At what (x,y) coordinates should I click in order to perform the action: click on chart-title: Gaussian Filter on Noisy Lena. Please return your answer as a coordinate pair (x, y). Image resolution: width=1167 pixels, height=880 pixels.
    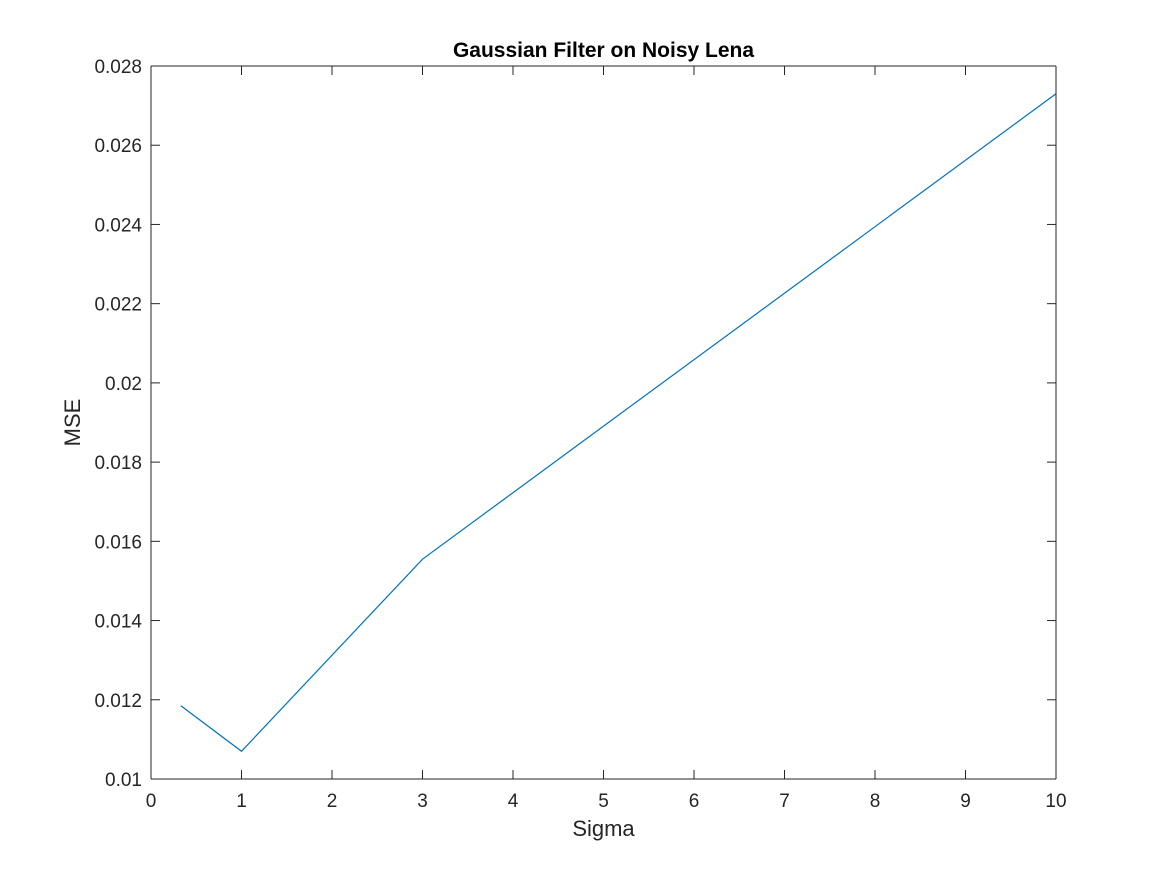
    Looking at the image, I should click on (603, 50).